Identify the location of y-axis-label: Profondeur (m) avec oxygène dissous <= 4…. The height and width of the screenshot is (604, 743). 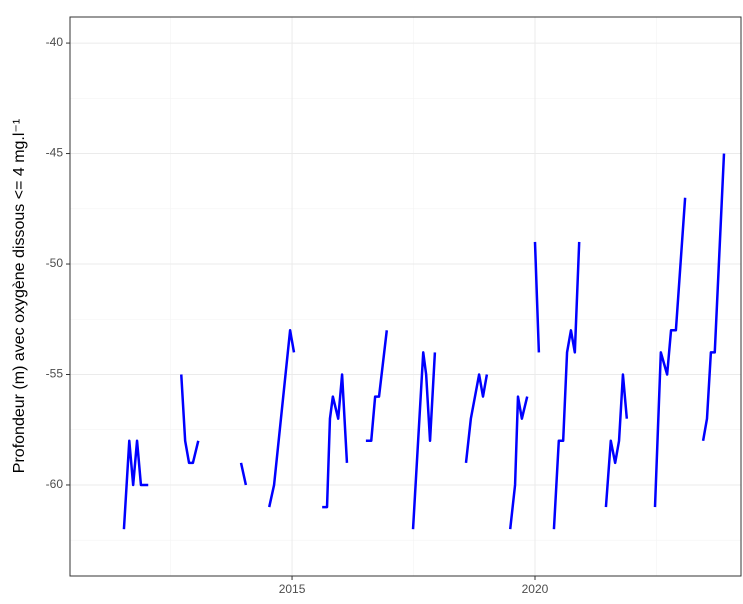
(19, 296).